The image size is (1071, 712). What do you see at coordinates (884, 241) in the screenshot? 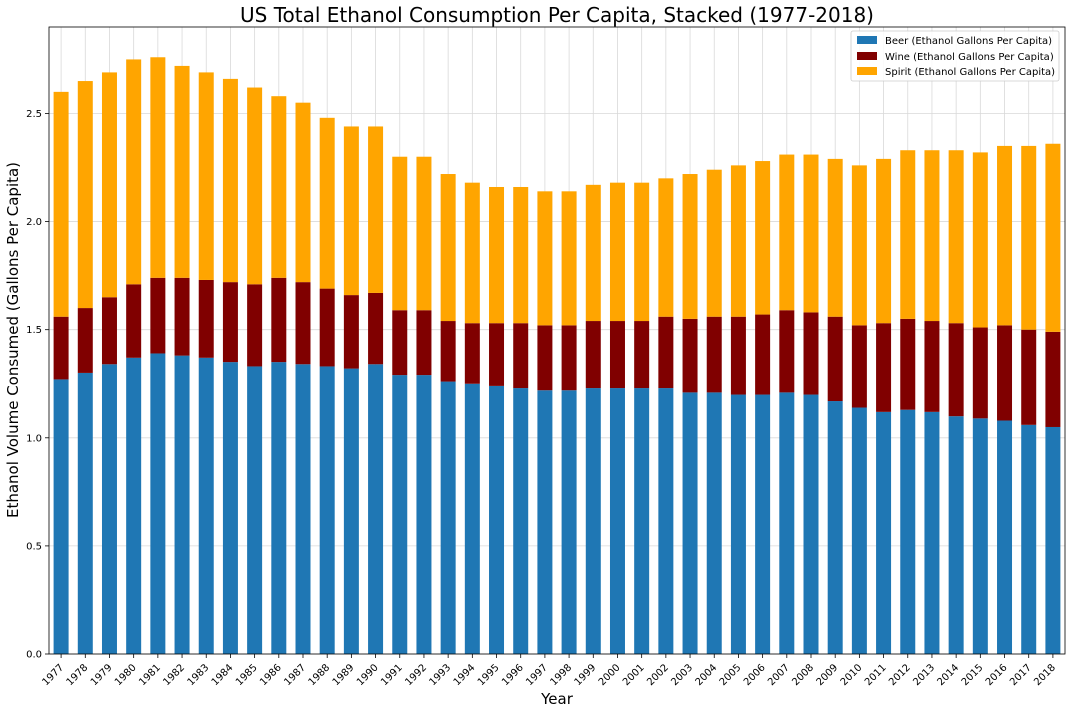
I see `bar-spirit-2011` at bounding box center [884, 241].